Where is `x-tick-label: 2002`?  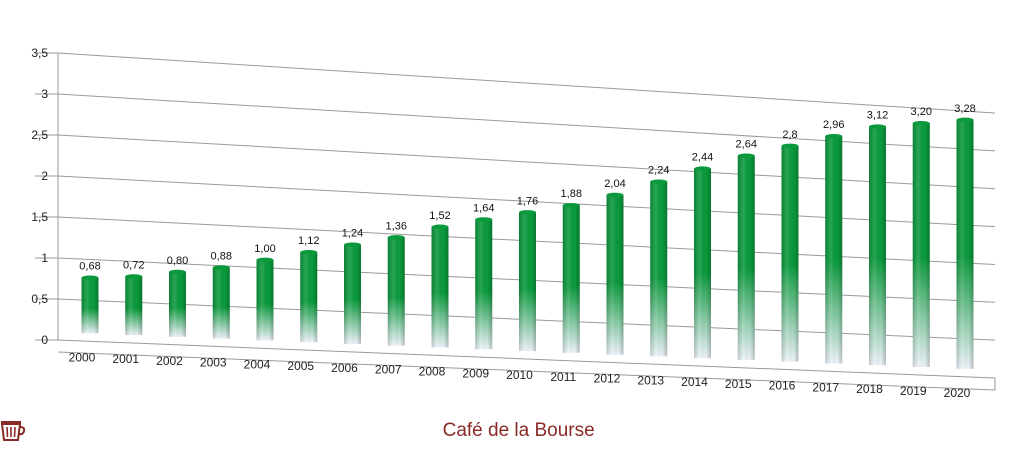 x-tick-label: 2002 is located at coordinates (169, 361).